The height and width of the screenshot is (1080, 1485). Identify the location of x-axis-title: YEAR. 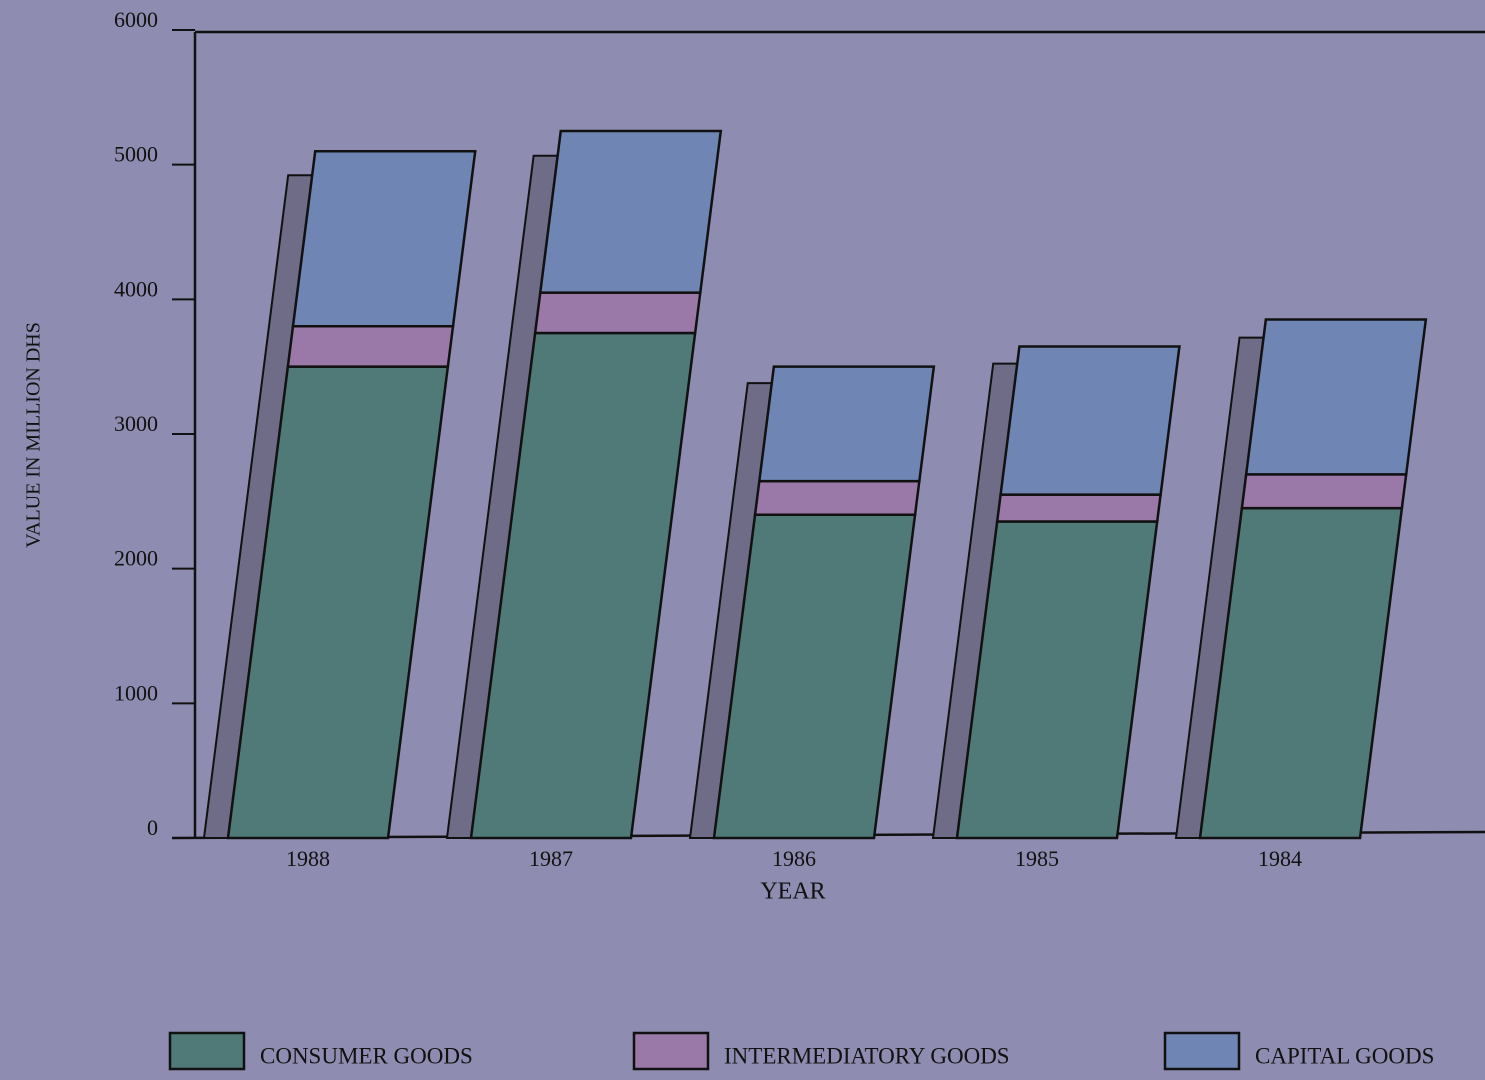
(792, 892).